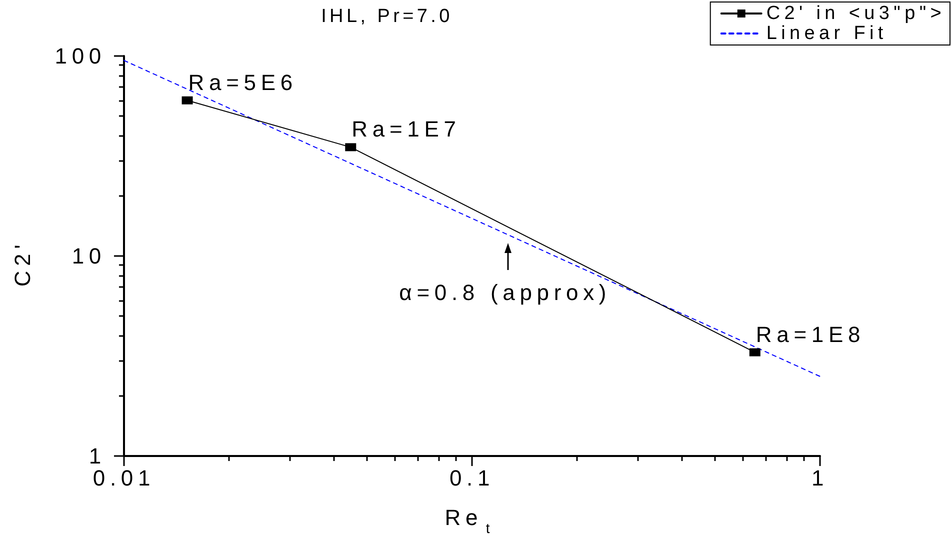 The image size is (952, 540). I want to click on x-tick-label: 0.1, so click(472, 478).